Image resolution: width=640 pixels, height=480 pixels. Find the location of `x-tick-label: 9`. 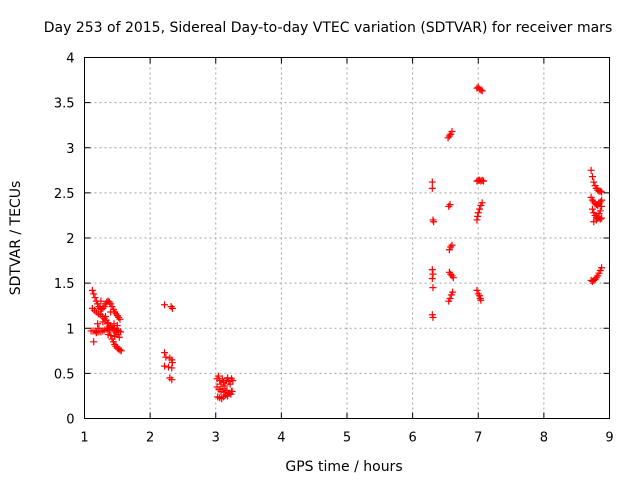

x-tick-label: 9 is located at coordinates (609, 438).